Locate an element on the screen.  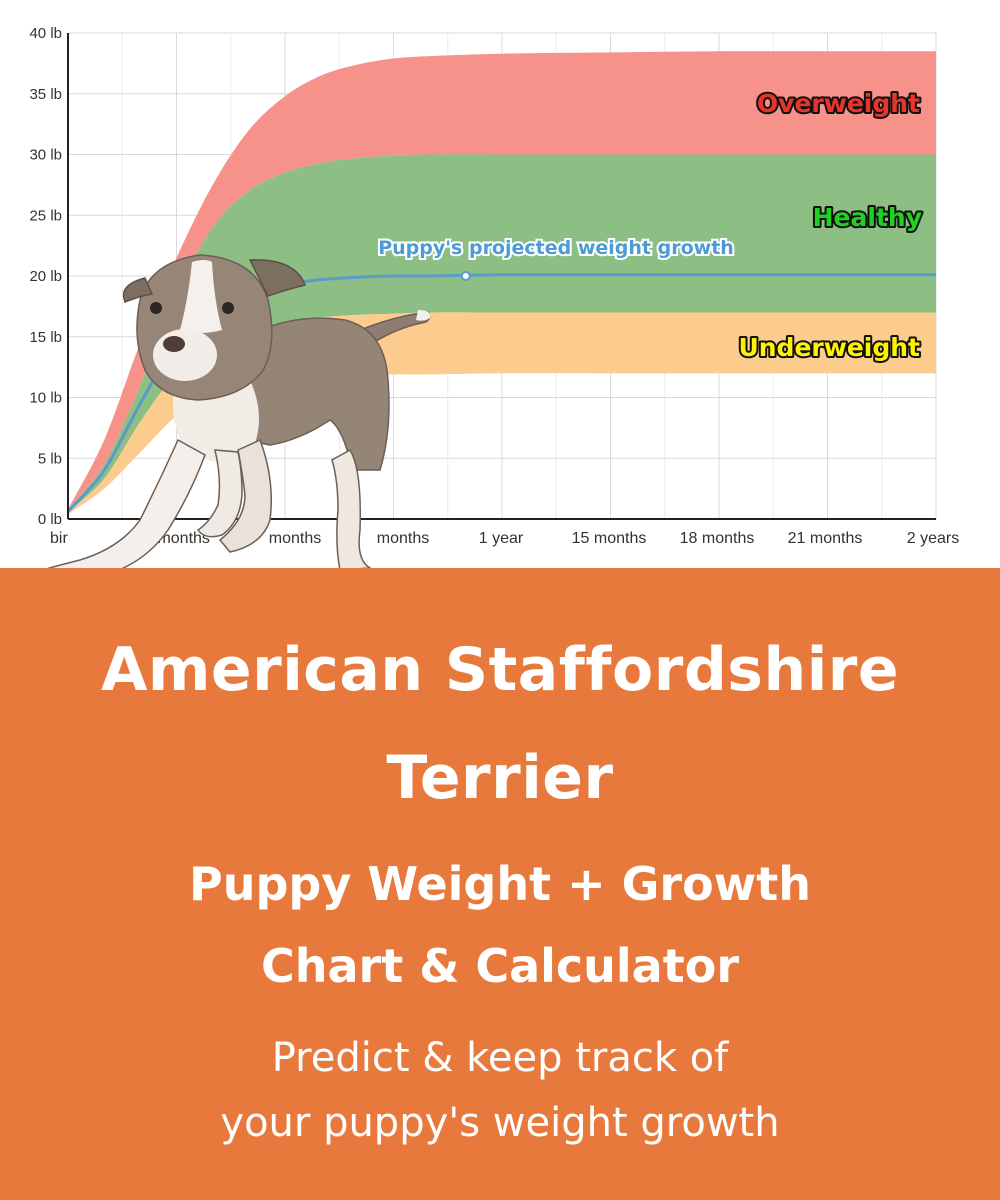
subtitle-line-2: Chart & Calculator is located at coordinates (500, 966).